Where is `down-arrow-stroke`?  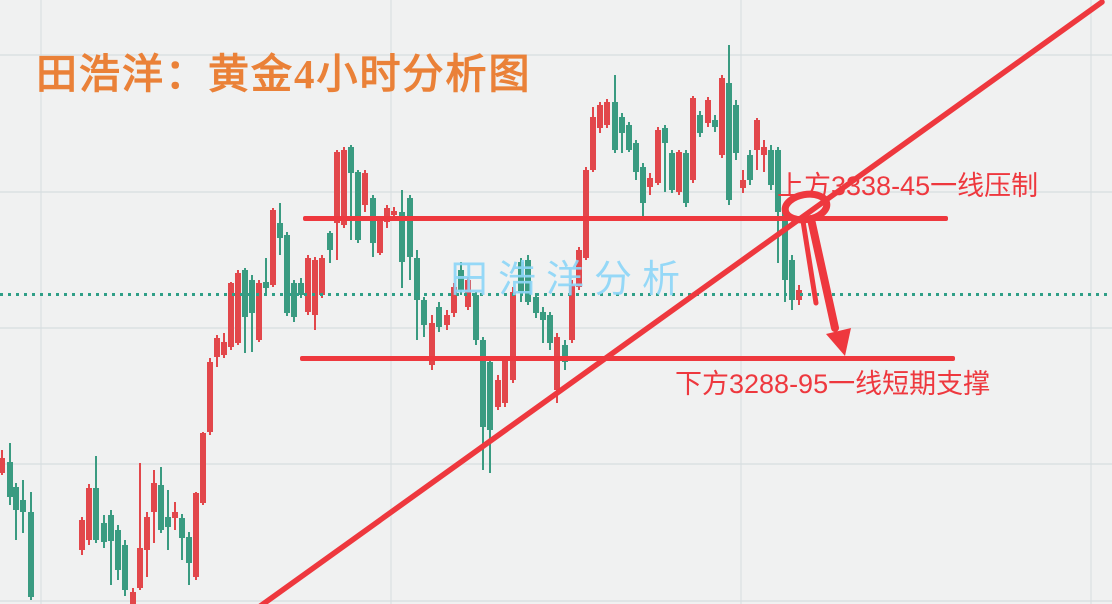 down-arrow-stroke is located at coordinates (809, 262).